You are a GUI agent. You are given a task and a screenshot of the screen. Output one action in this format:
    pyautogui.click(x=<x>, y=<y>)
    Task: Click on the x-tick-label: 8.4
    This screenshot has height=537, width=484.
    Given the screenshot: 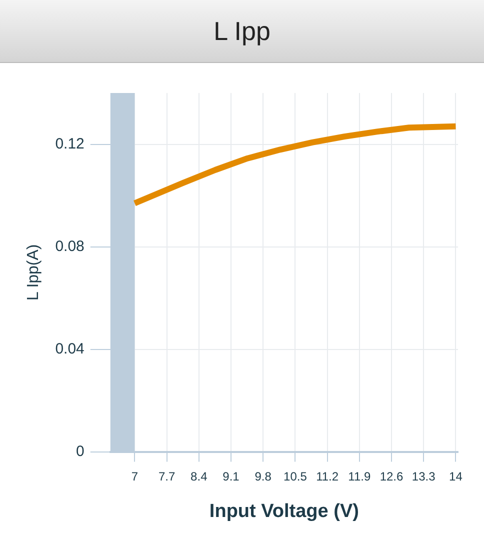 What is the action you would take?
    pyautogui.click(x=199, y=476)
    